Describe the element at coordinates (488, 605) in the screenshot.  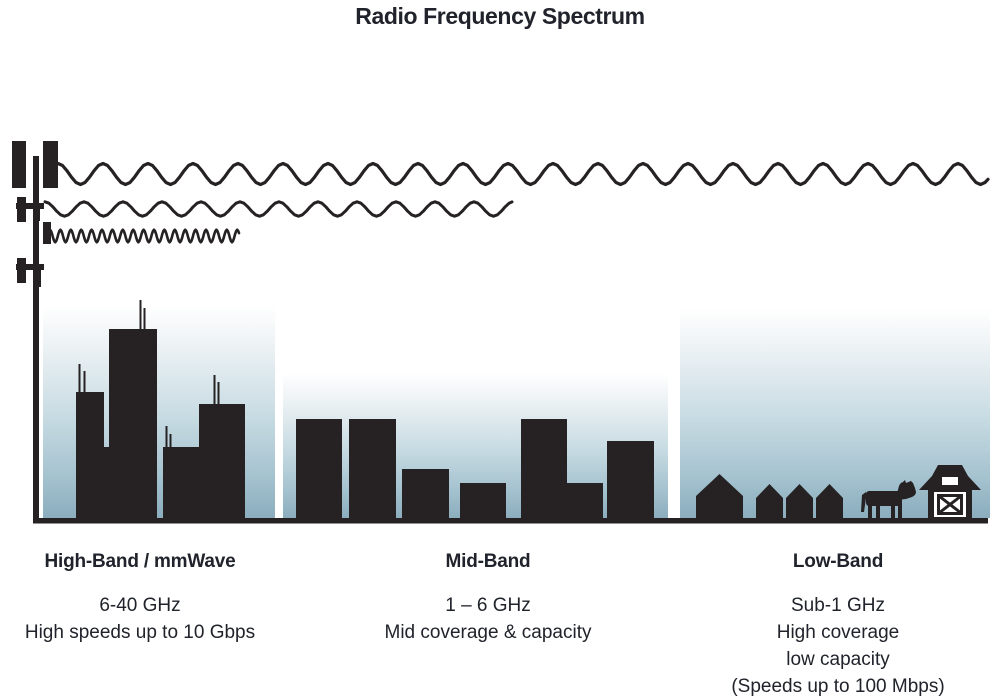
I see `mid-band-frequency: 1 – 6 GHz` at that location.